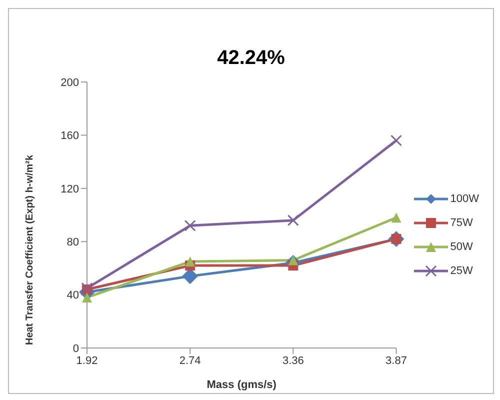  What do you see at coordinates (75, 348) in the screenshot?
I see `y-tick-label: 0` at bounding box center [75, 348].